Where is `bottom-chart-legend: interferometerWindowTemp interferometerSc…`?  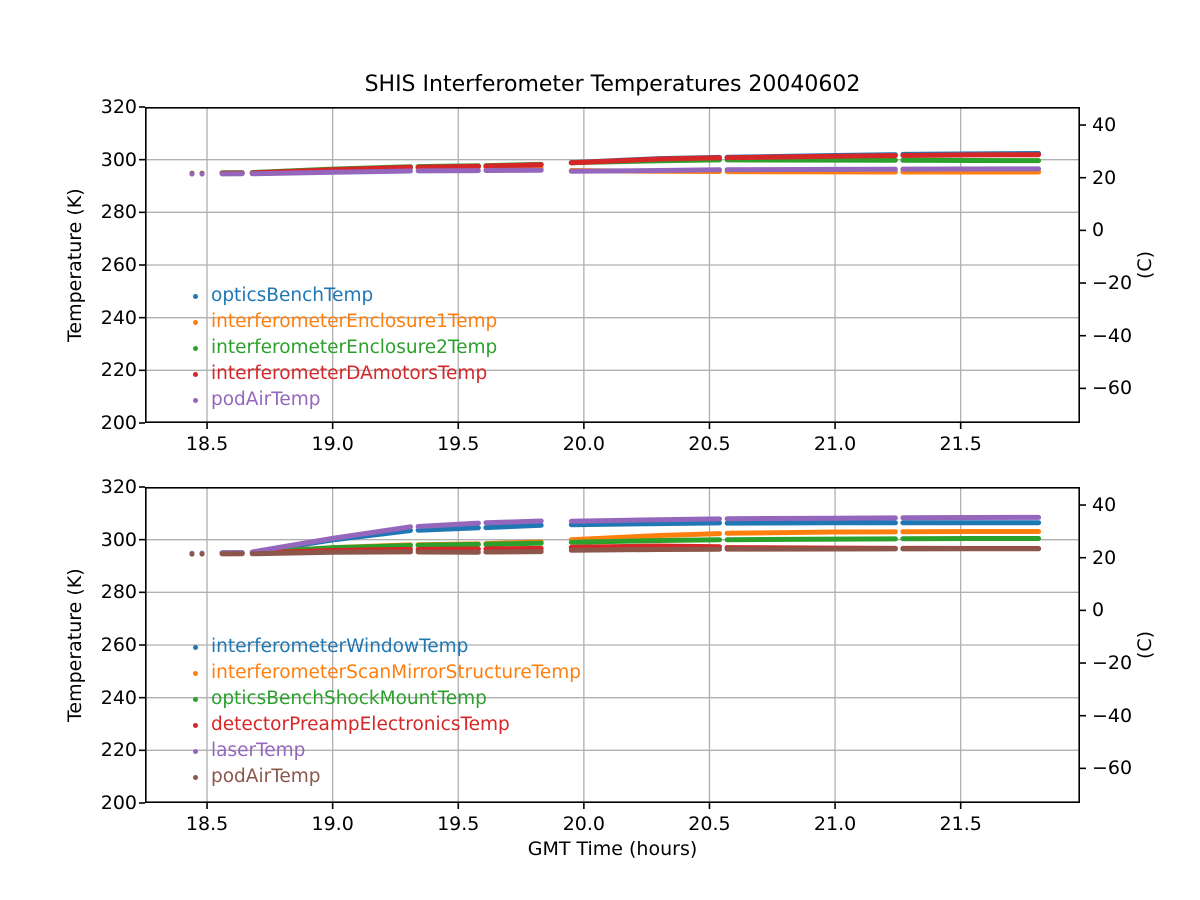 bottom-chart-legend: interferometerWindowTemp interferometerSc… is located at coordinates (387, 712).